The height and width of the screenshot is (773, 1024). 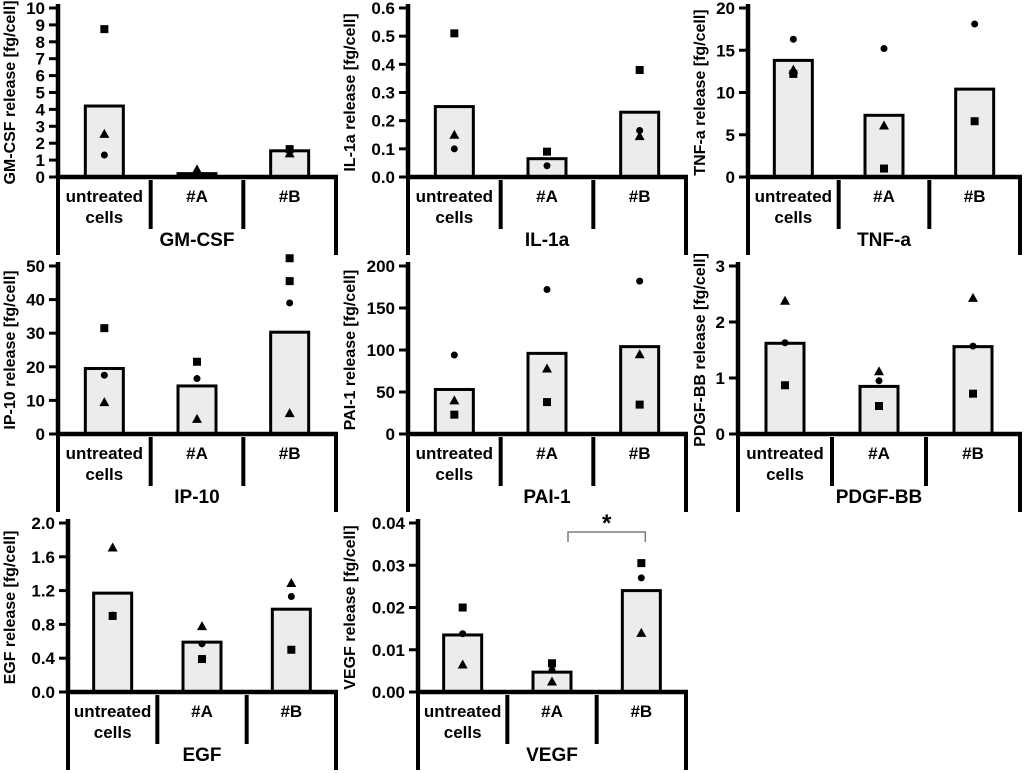 I want to click on chart-title: GM-CSF, so click(x=197, y=240).